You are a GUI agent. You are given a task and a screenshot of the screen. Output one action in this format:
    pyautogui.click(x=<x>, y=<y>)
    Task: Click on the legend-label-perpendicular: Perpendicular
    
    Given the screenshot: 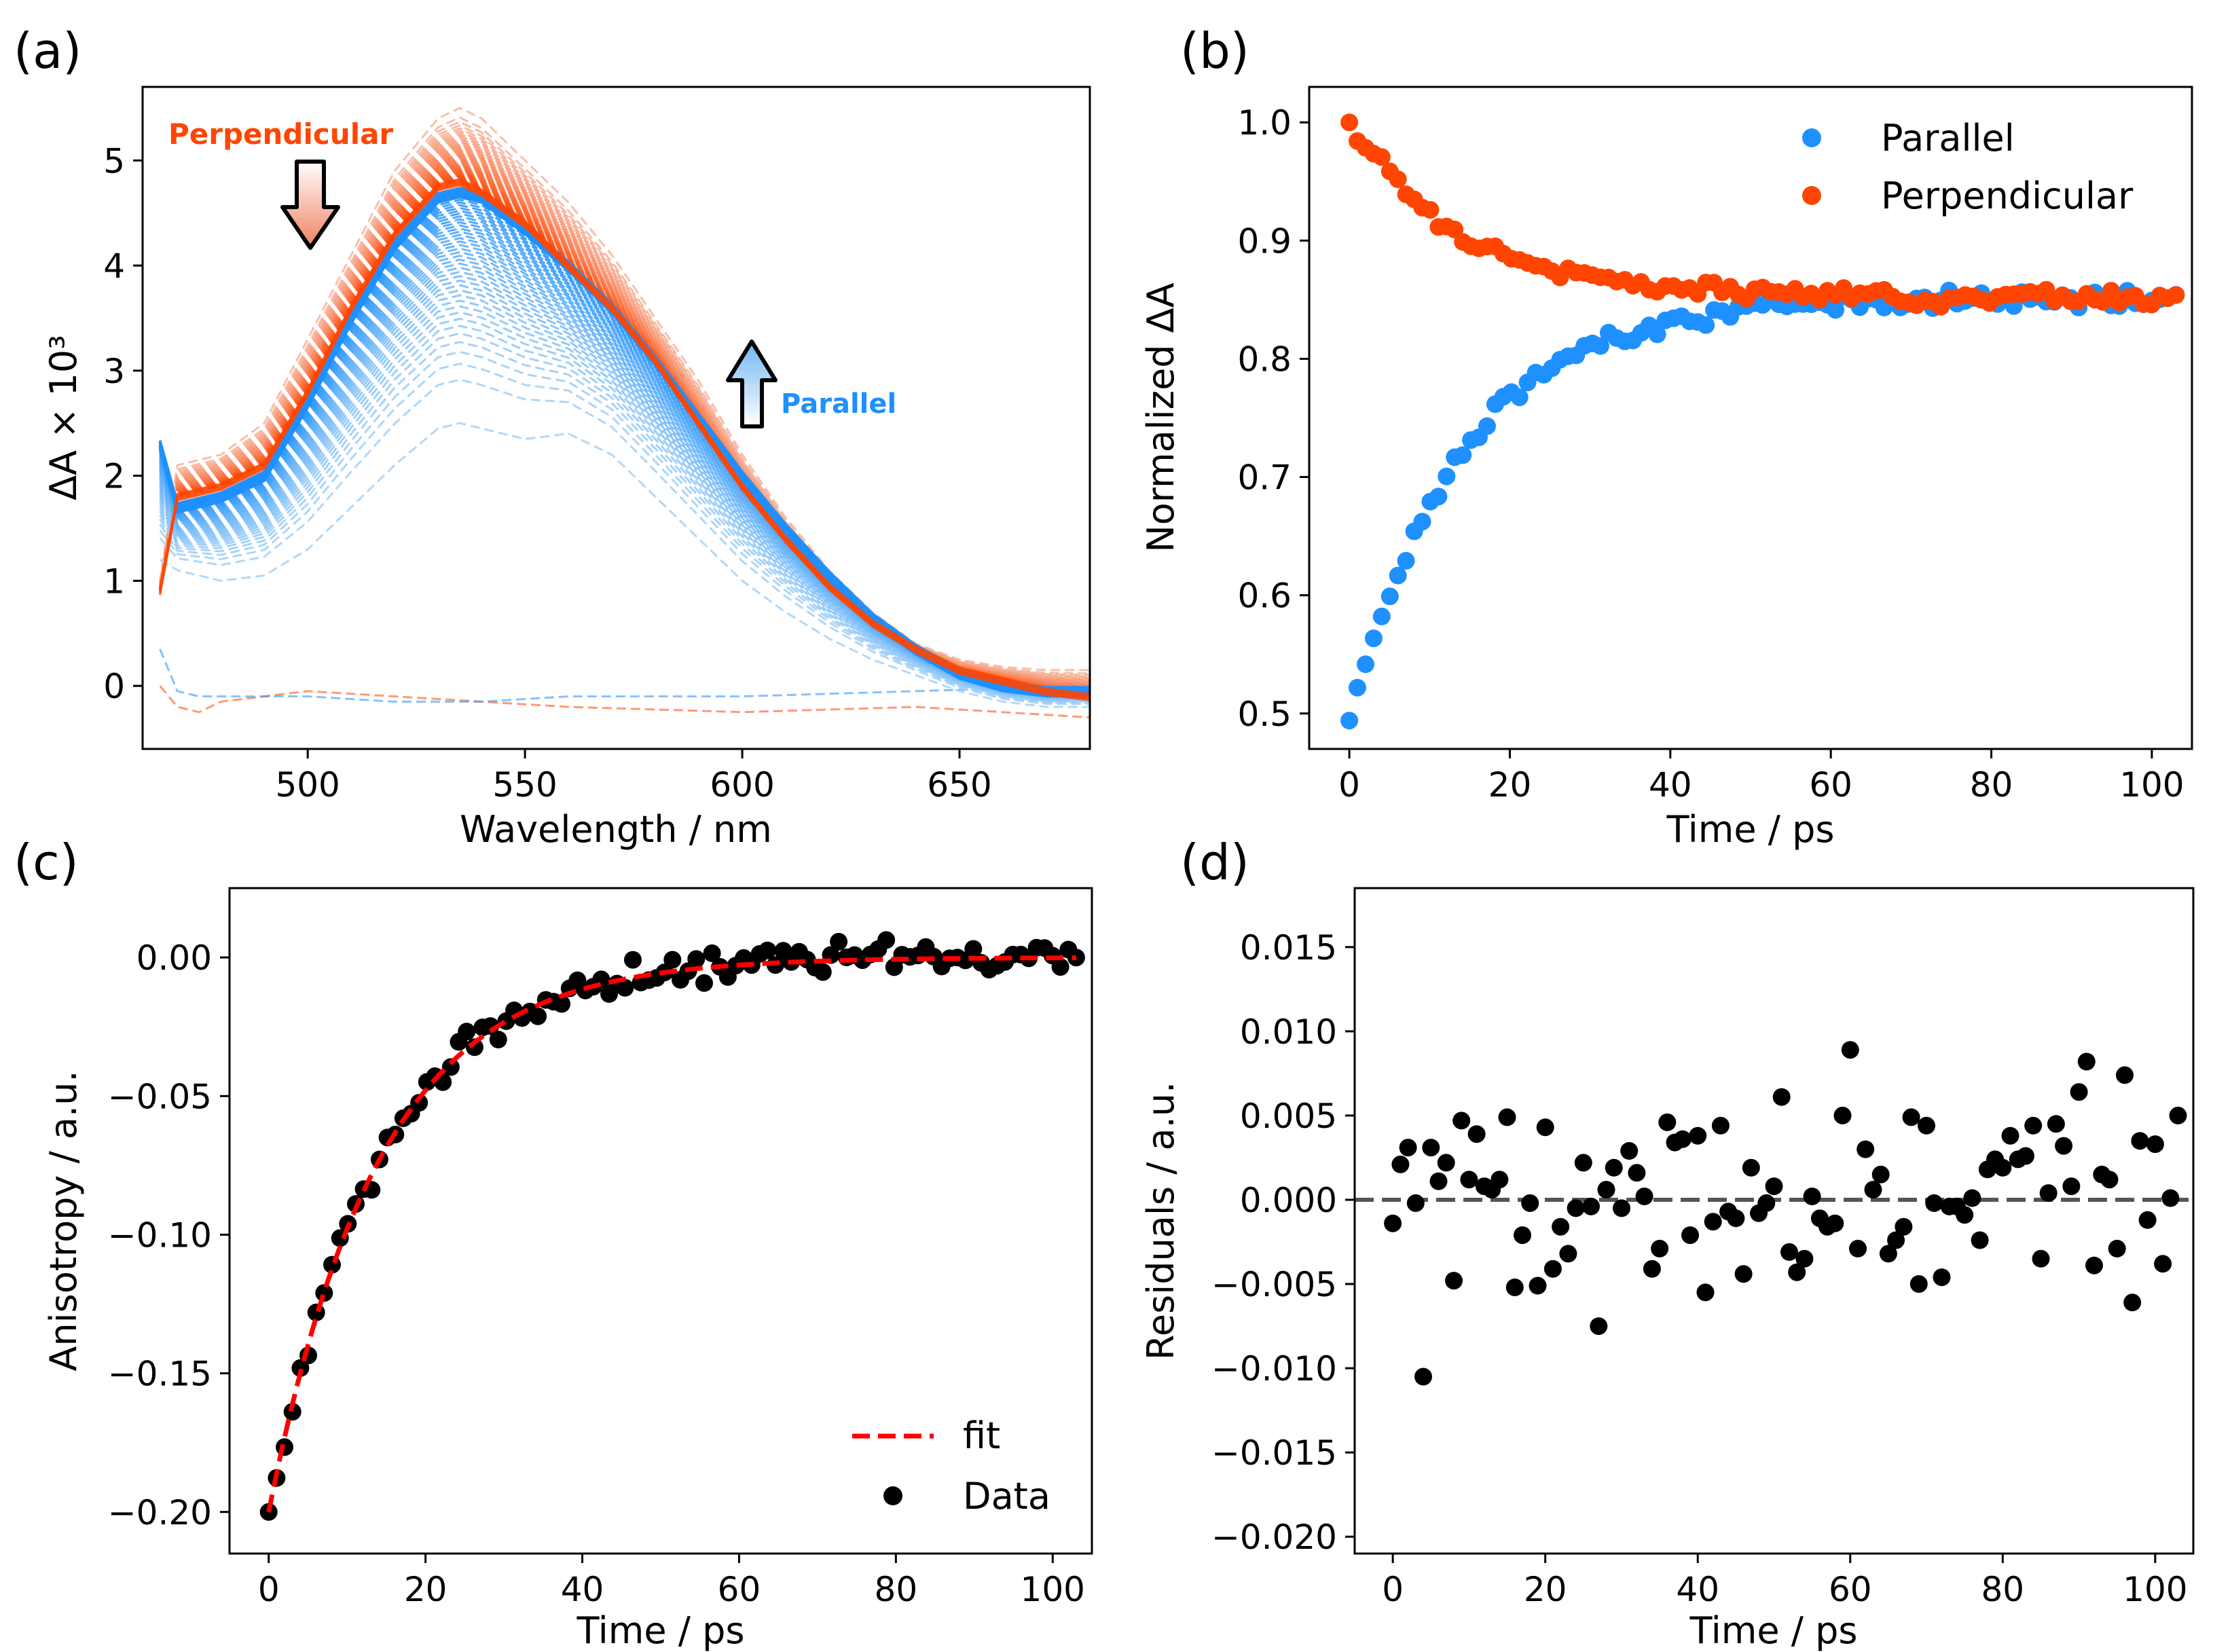 What is the action you would take?
    pyautogui.click(x=2007, y=196)
    